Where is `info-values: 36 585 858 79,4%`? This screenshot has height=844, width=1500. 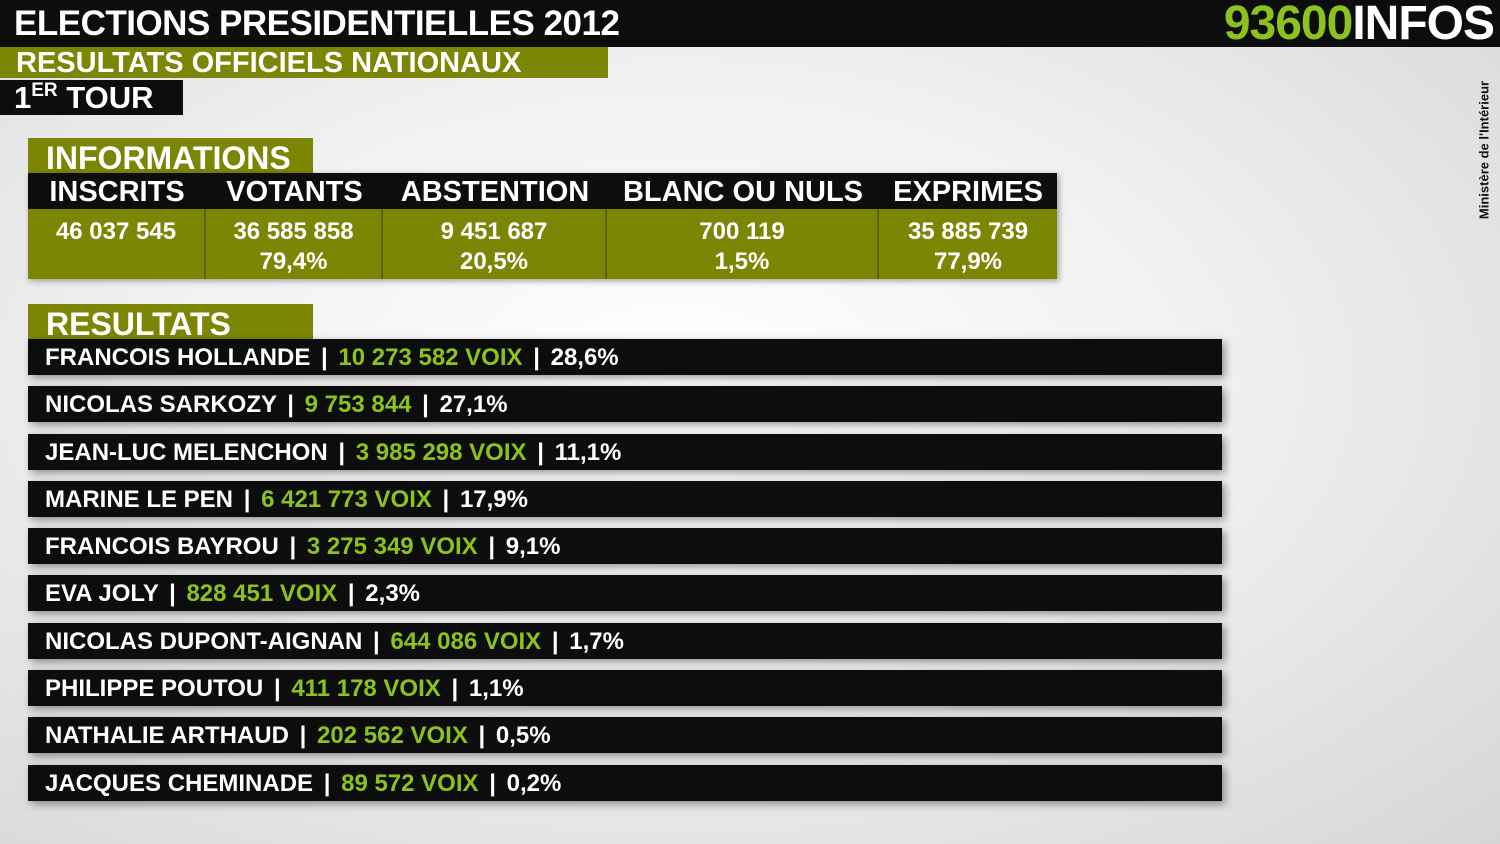 info-values: 36 585 858 79,4% is located at coordinates (294, 244).